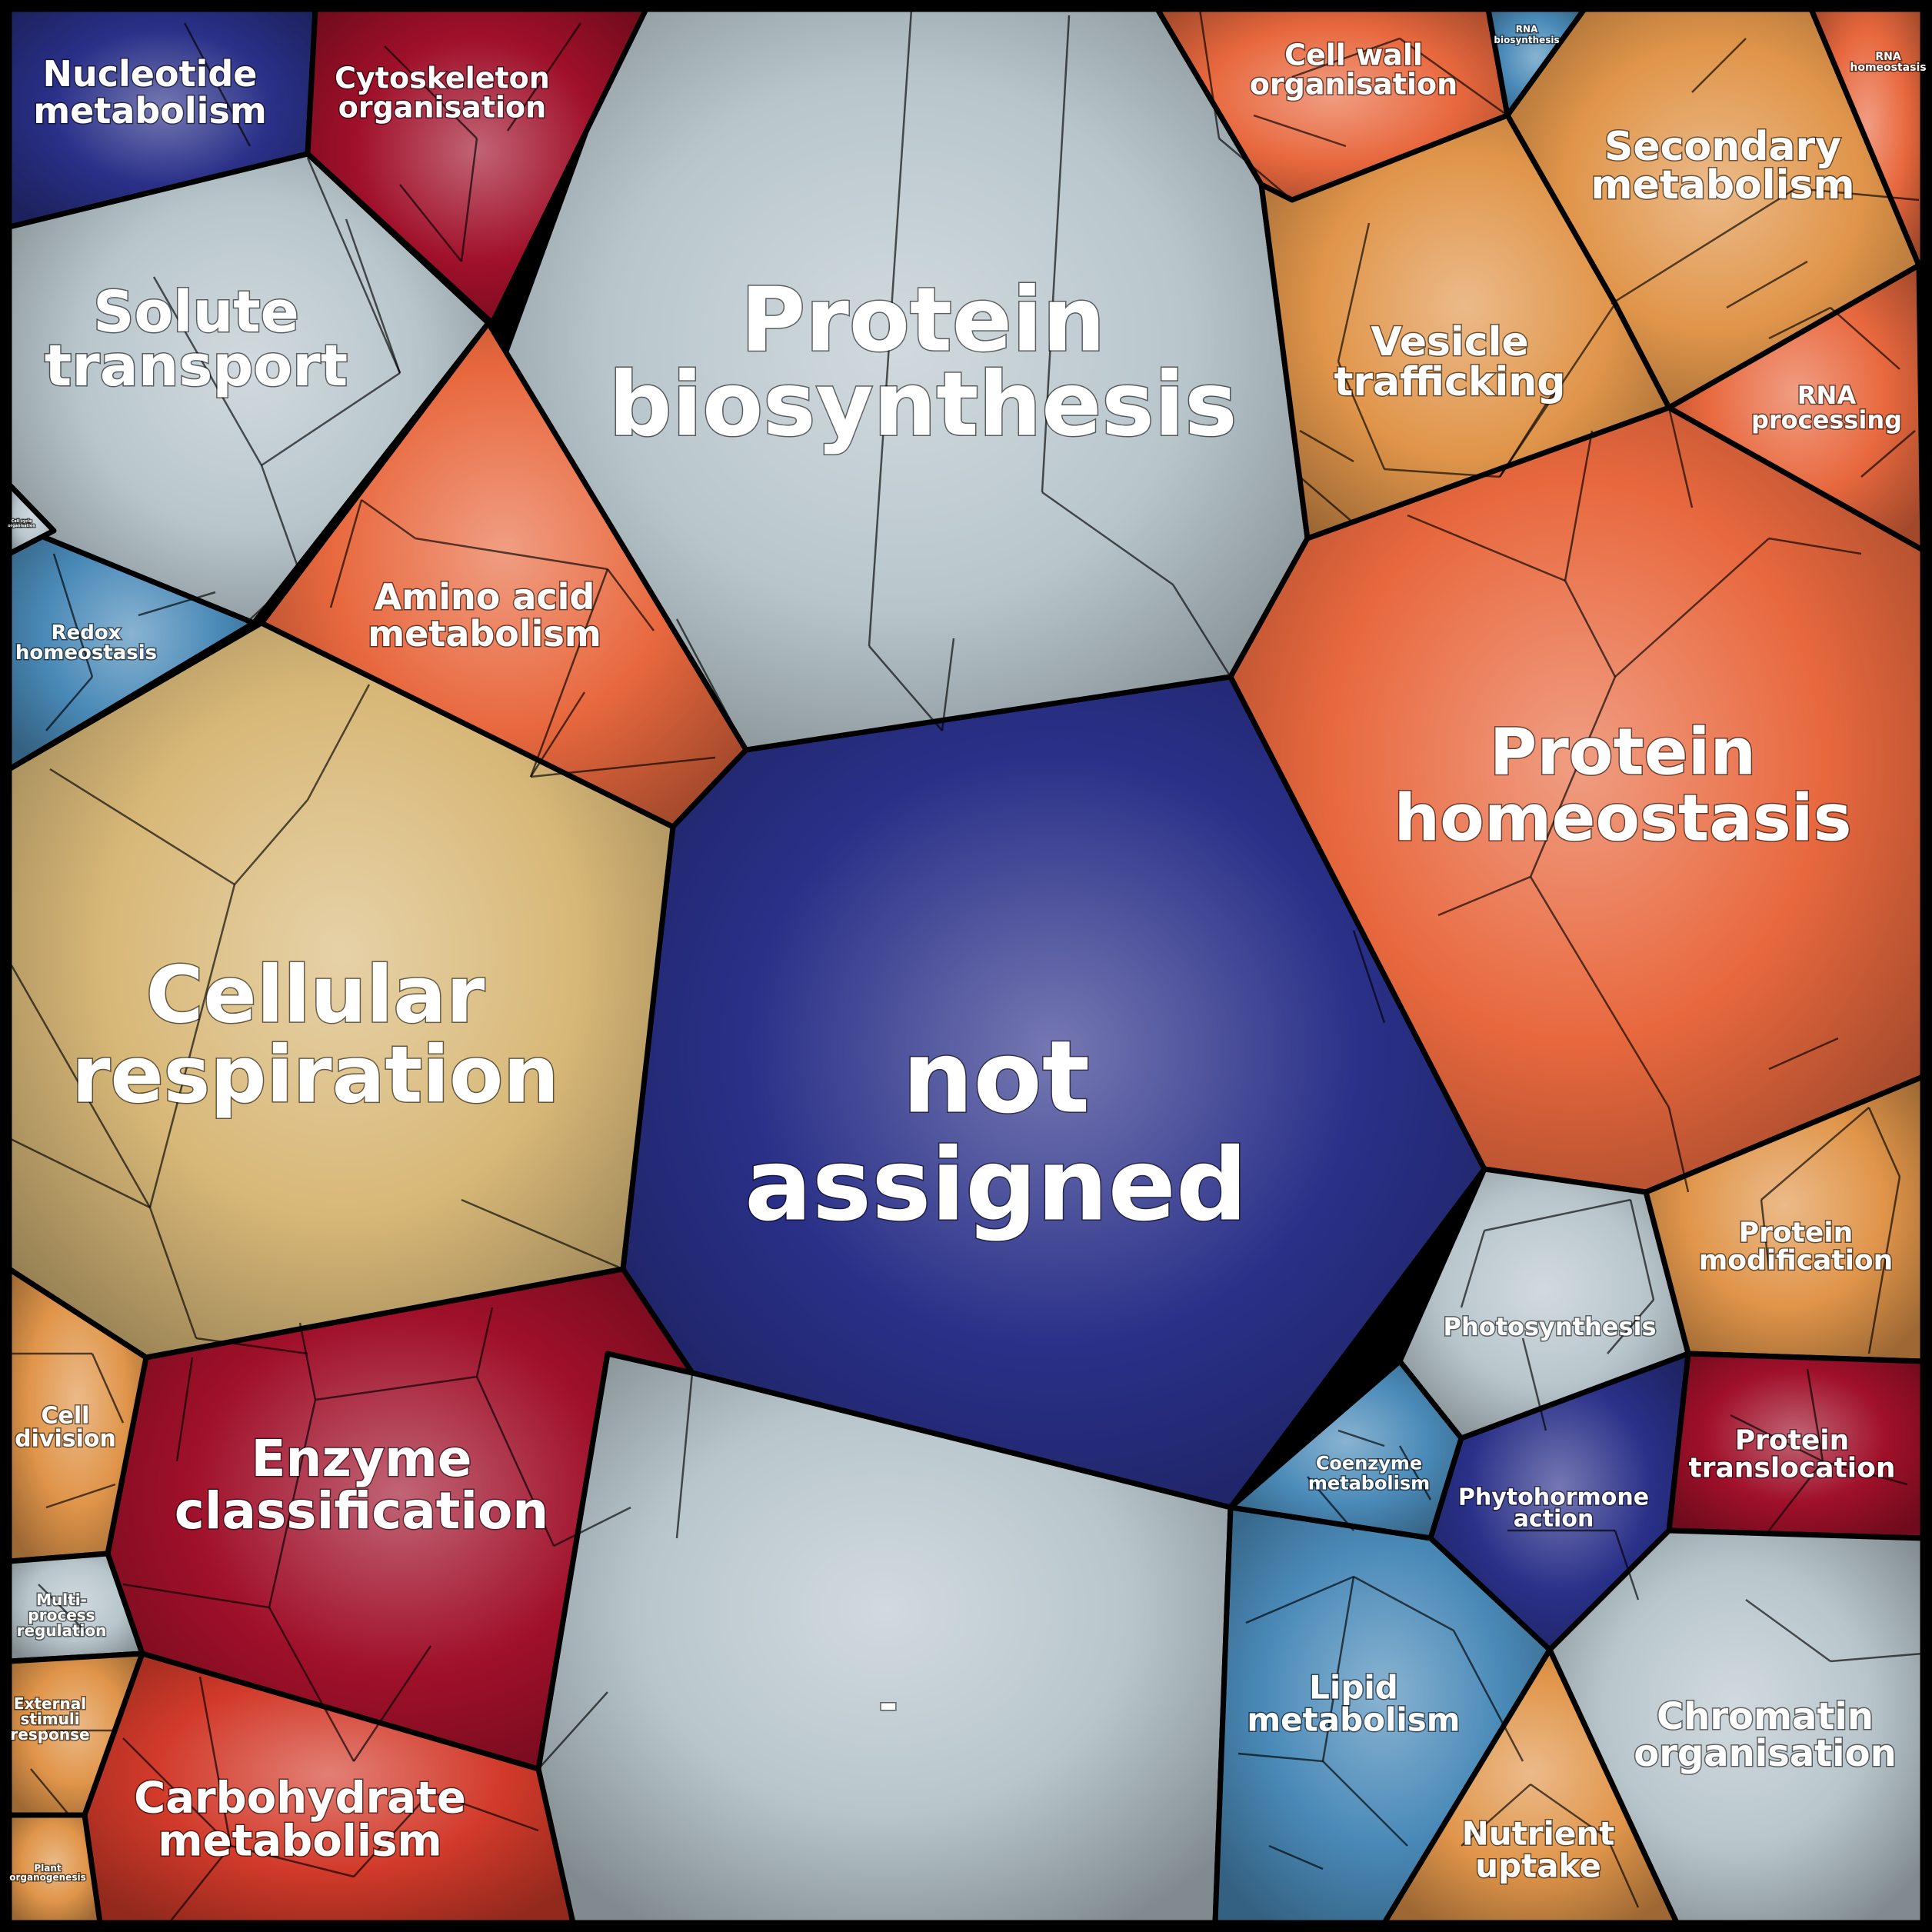 This screenshot has width=1932, height=1932. Describe the element at coordinates (329, 1788) in the screenshot. I see `cell-carbohydrate-metabolism` at that location.